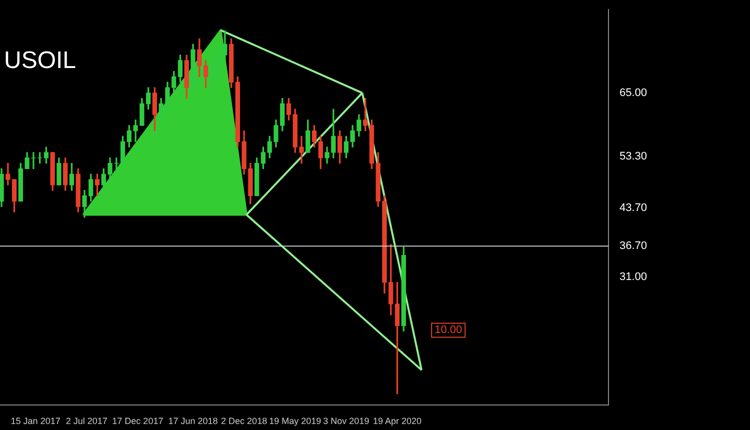 The height and width of the screenshot is (430, 750). Describe the element at coordinates (244, 421) in the screenshot. I see `x-tick-label: 2 Dec 2018` at that location.